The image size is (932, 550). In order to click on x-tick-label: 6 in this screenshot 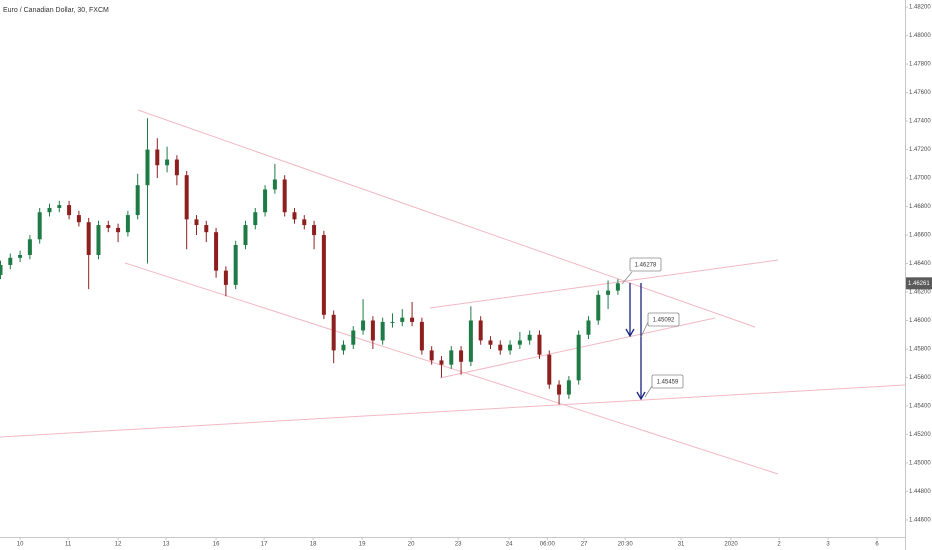, I will do `click(877, 545)`.